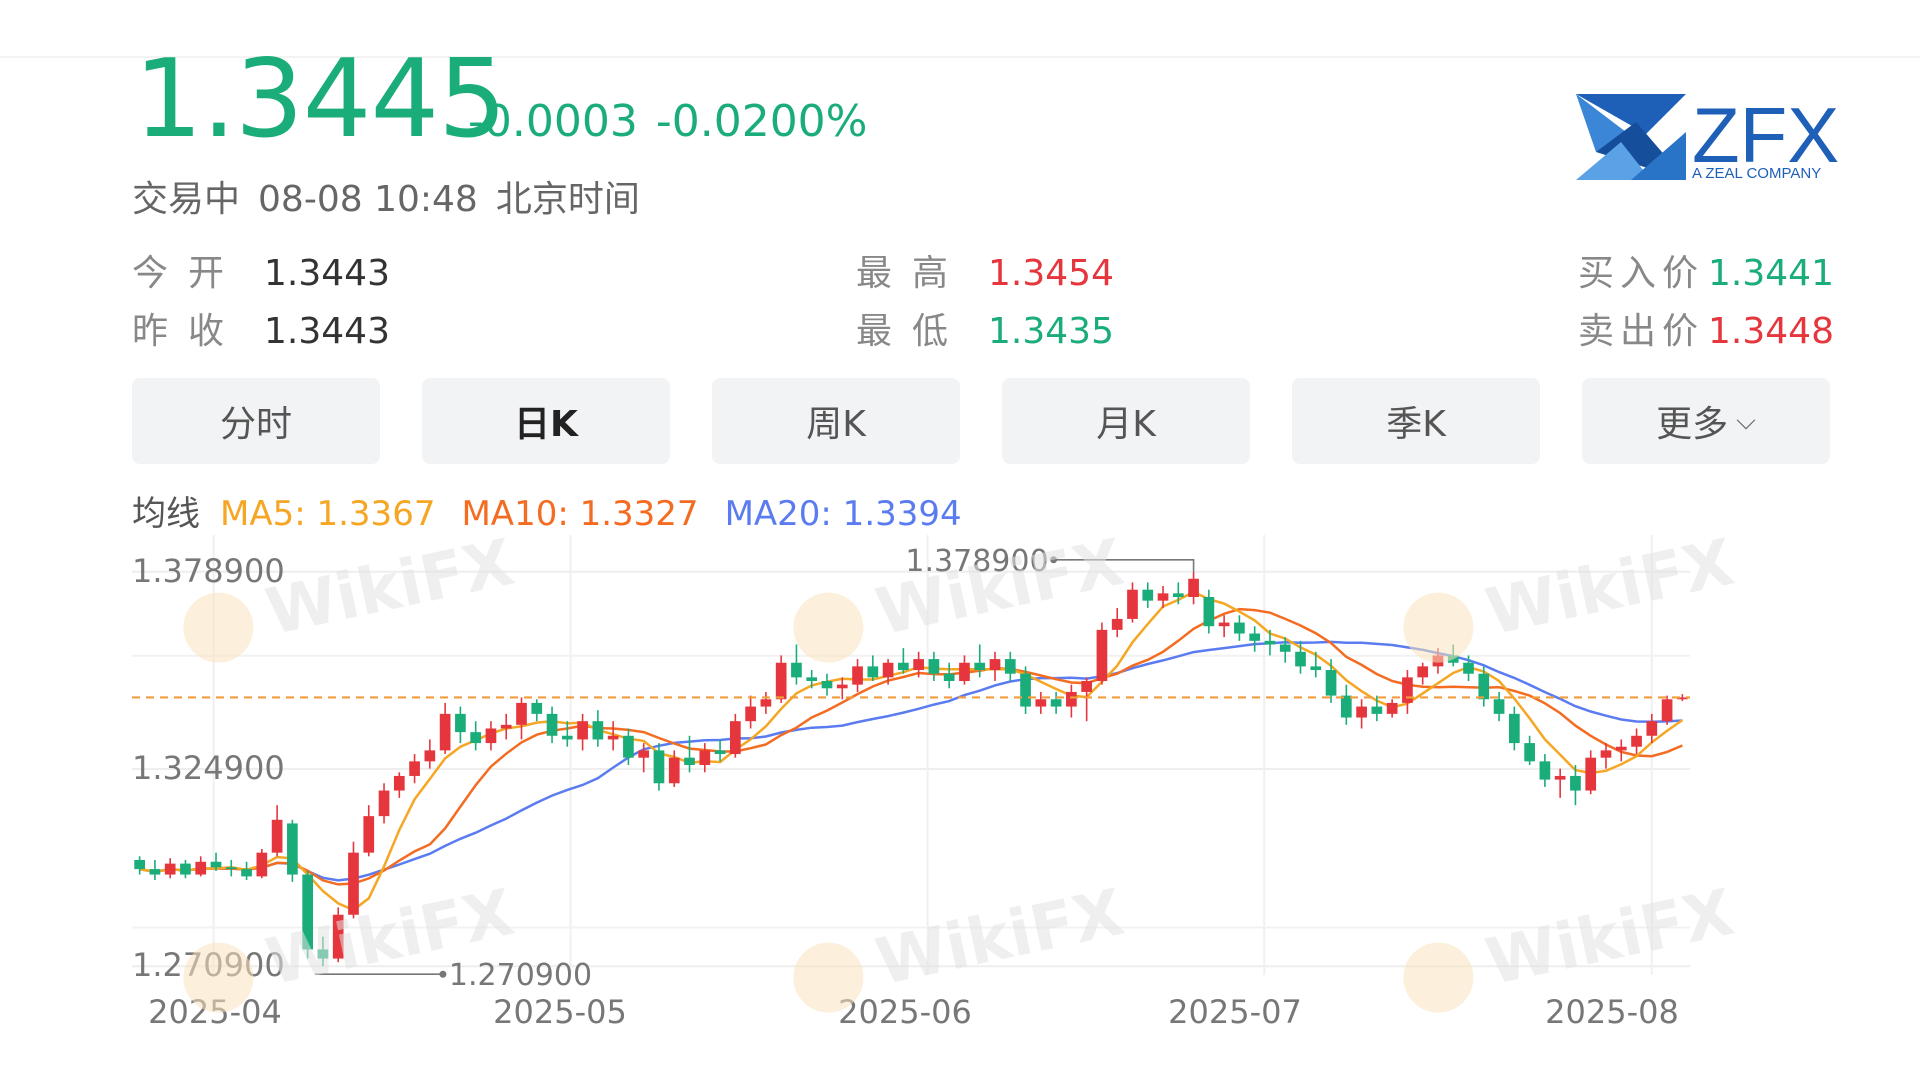  I want to click on period-tabs: 分时 日K 周K 月K 季K 更多 ⌵, so click(981, 421).